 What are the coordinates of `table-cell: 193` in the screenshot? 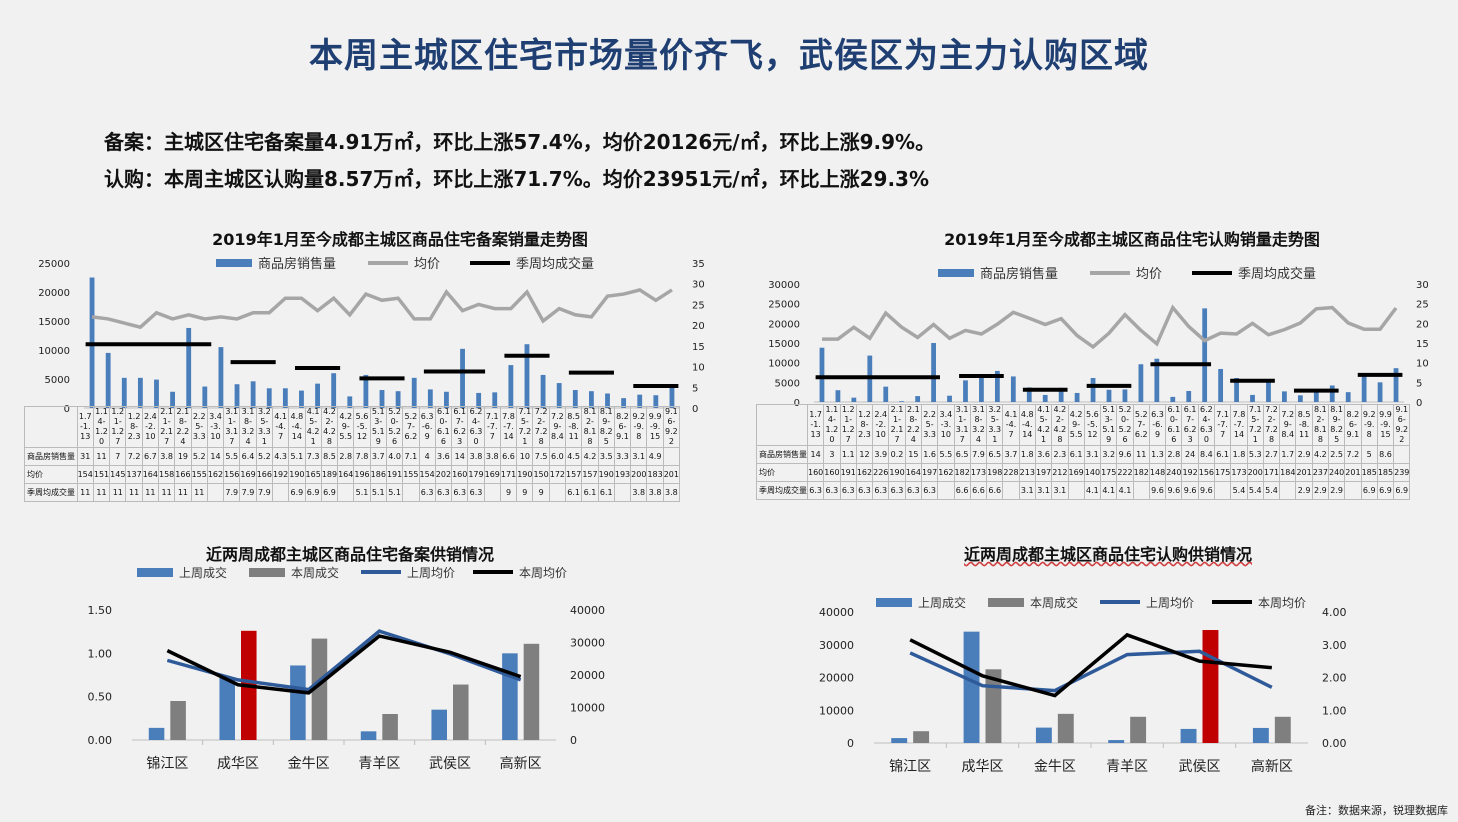 It's located at (622, 474).